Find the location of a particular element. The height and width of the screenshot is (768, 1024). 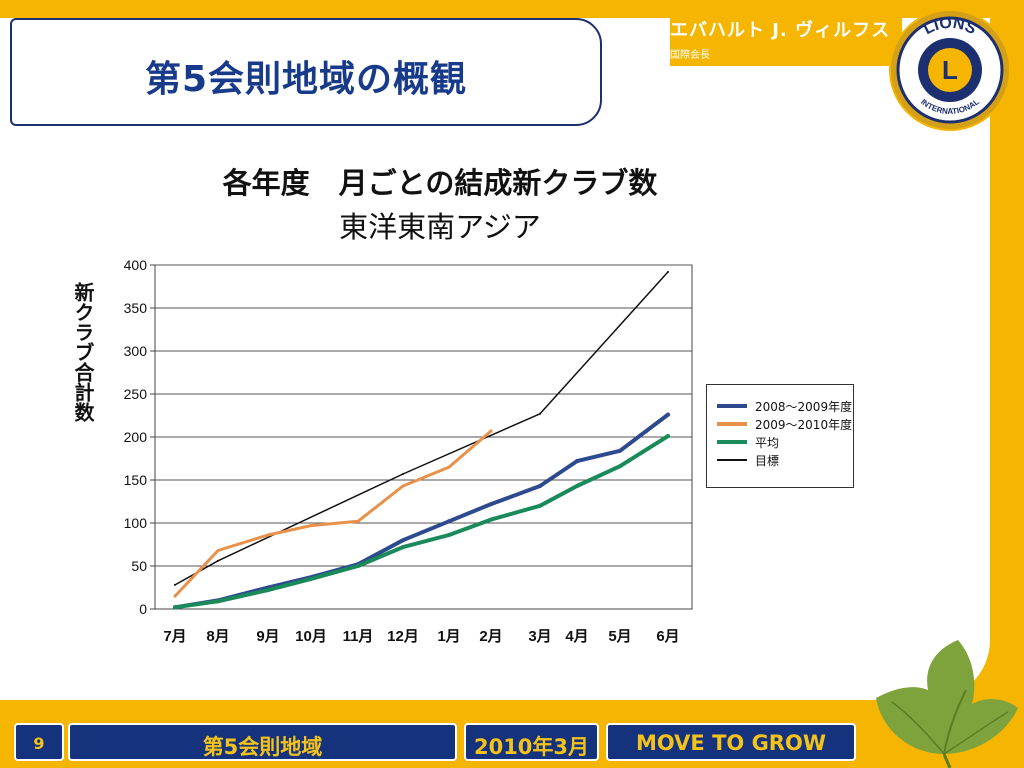

legend-label-target: 目標 is located at coordinates (767, 461).